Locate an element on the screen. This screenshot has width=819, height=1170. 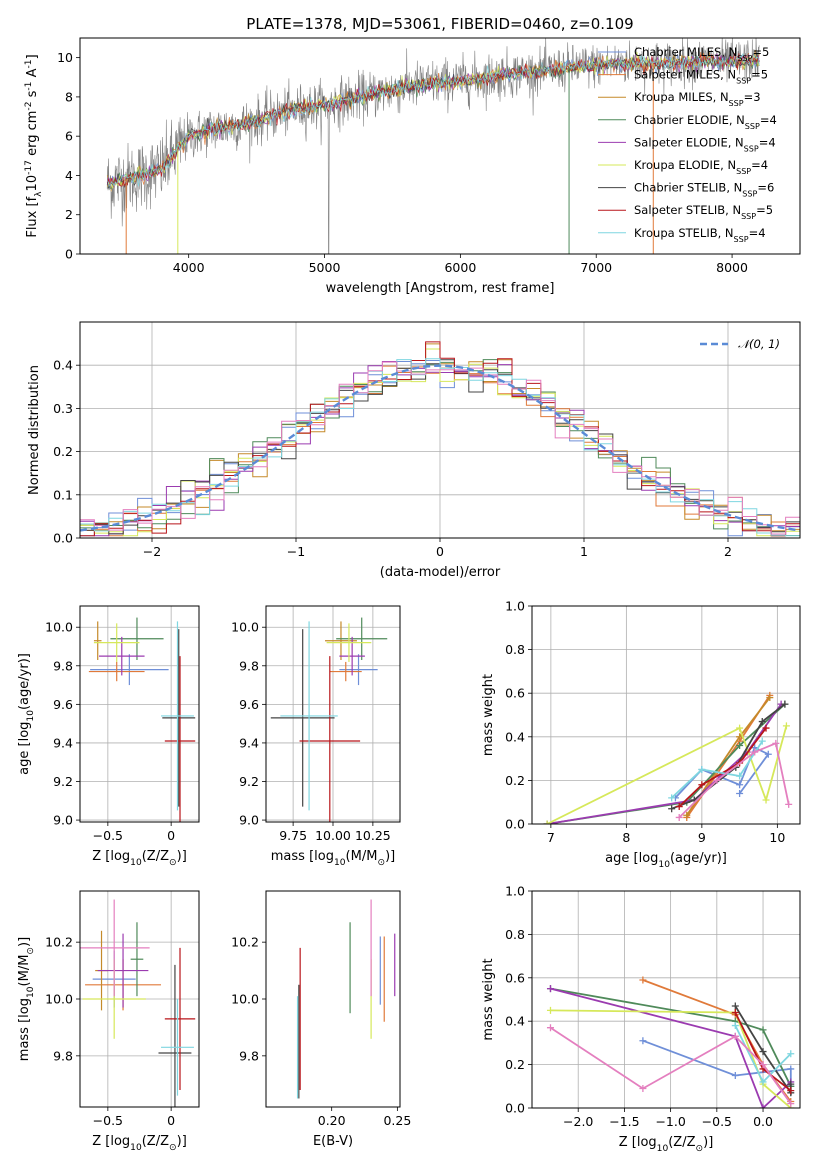
legend-label: Chabrier ELODIE, NSSP=4 is located at coordinates (705, 122).